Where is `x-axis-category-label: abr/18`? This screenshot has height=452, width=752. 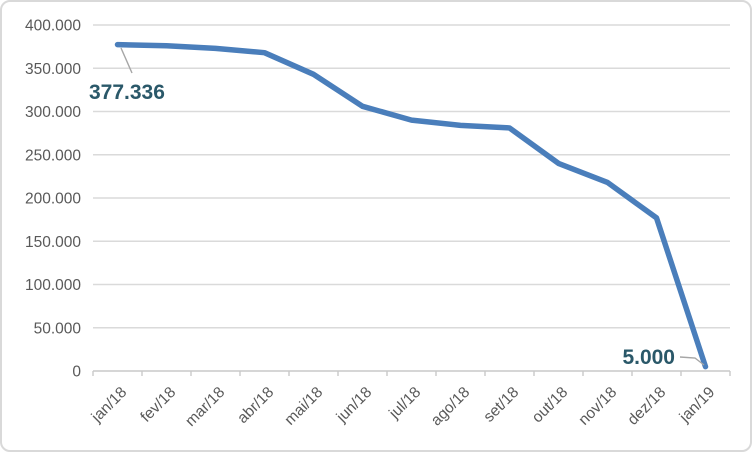
x-axis-category-label: abr/18 is located at coordinates (255, 405).